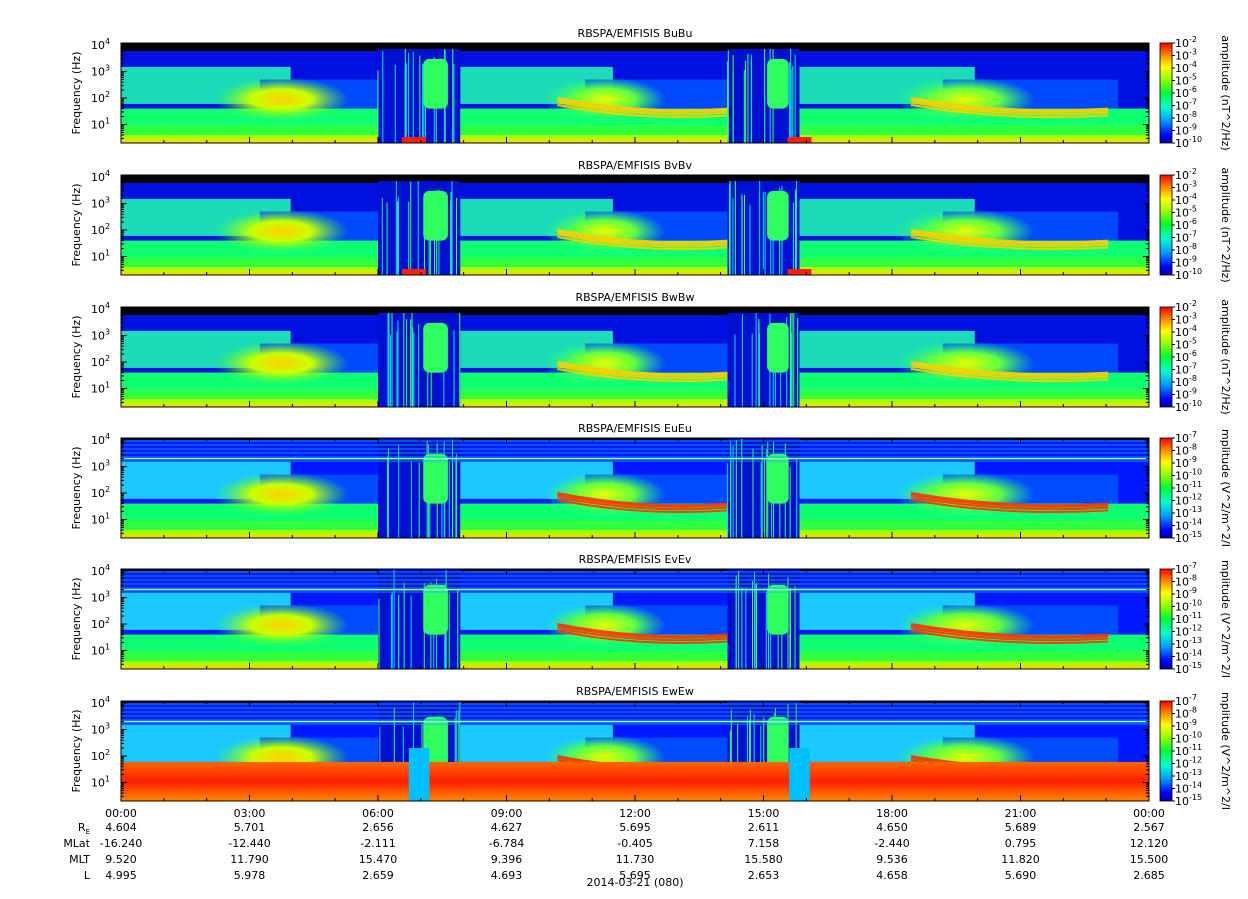  I want to click on ephemeris-value: 2.656, so click(378, 827).